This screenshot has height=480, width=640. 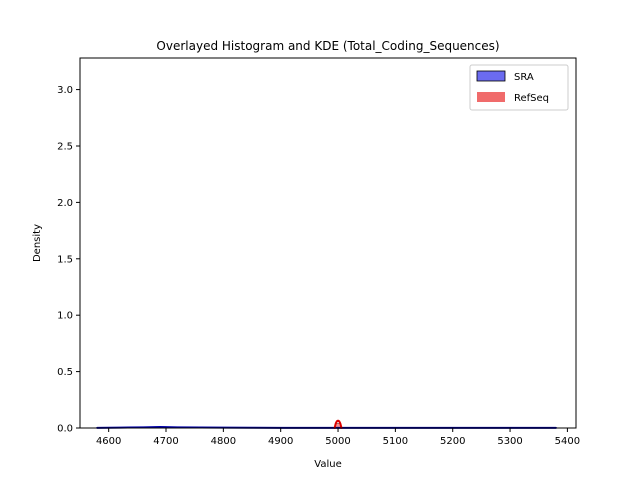 I want to click on x-tick-label: 4800, so click(x=223, y=441).